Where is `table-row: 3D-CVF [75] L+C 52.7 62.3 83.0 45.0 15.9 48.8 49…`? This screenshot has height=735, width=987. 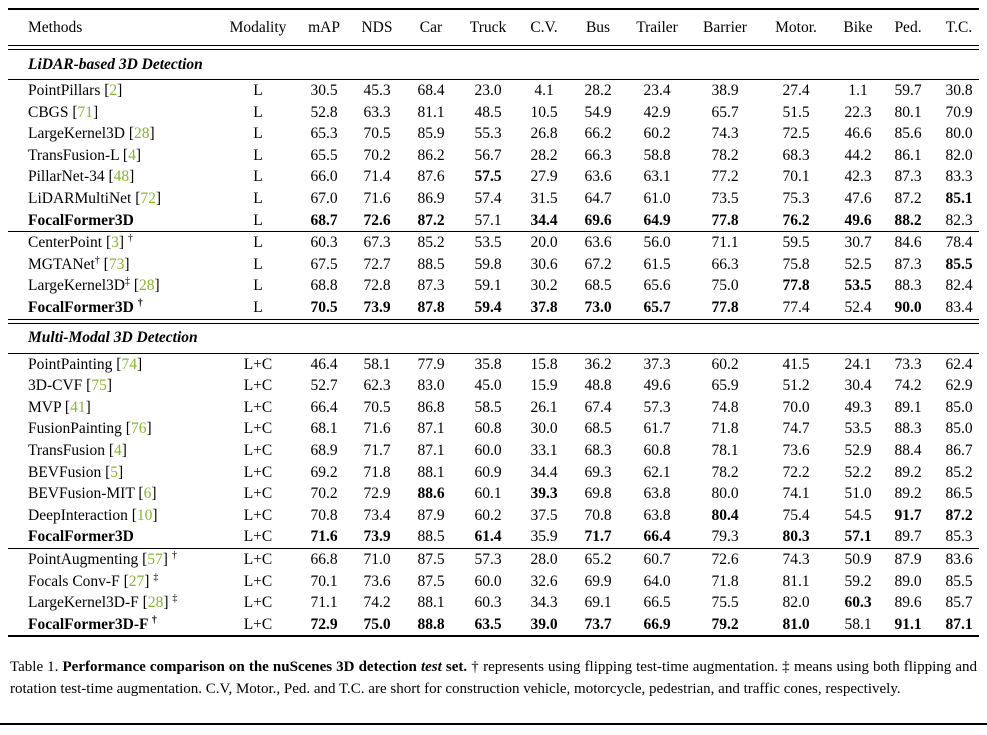 table-row: 3D-CVF [75] L+C 52.7 62.3 83.0 45.0 15.9 48.8 49… is located at coordinates (493, 386).